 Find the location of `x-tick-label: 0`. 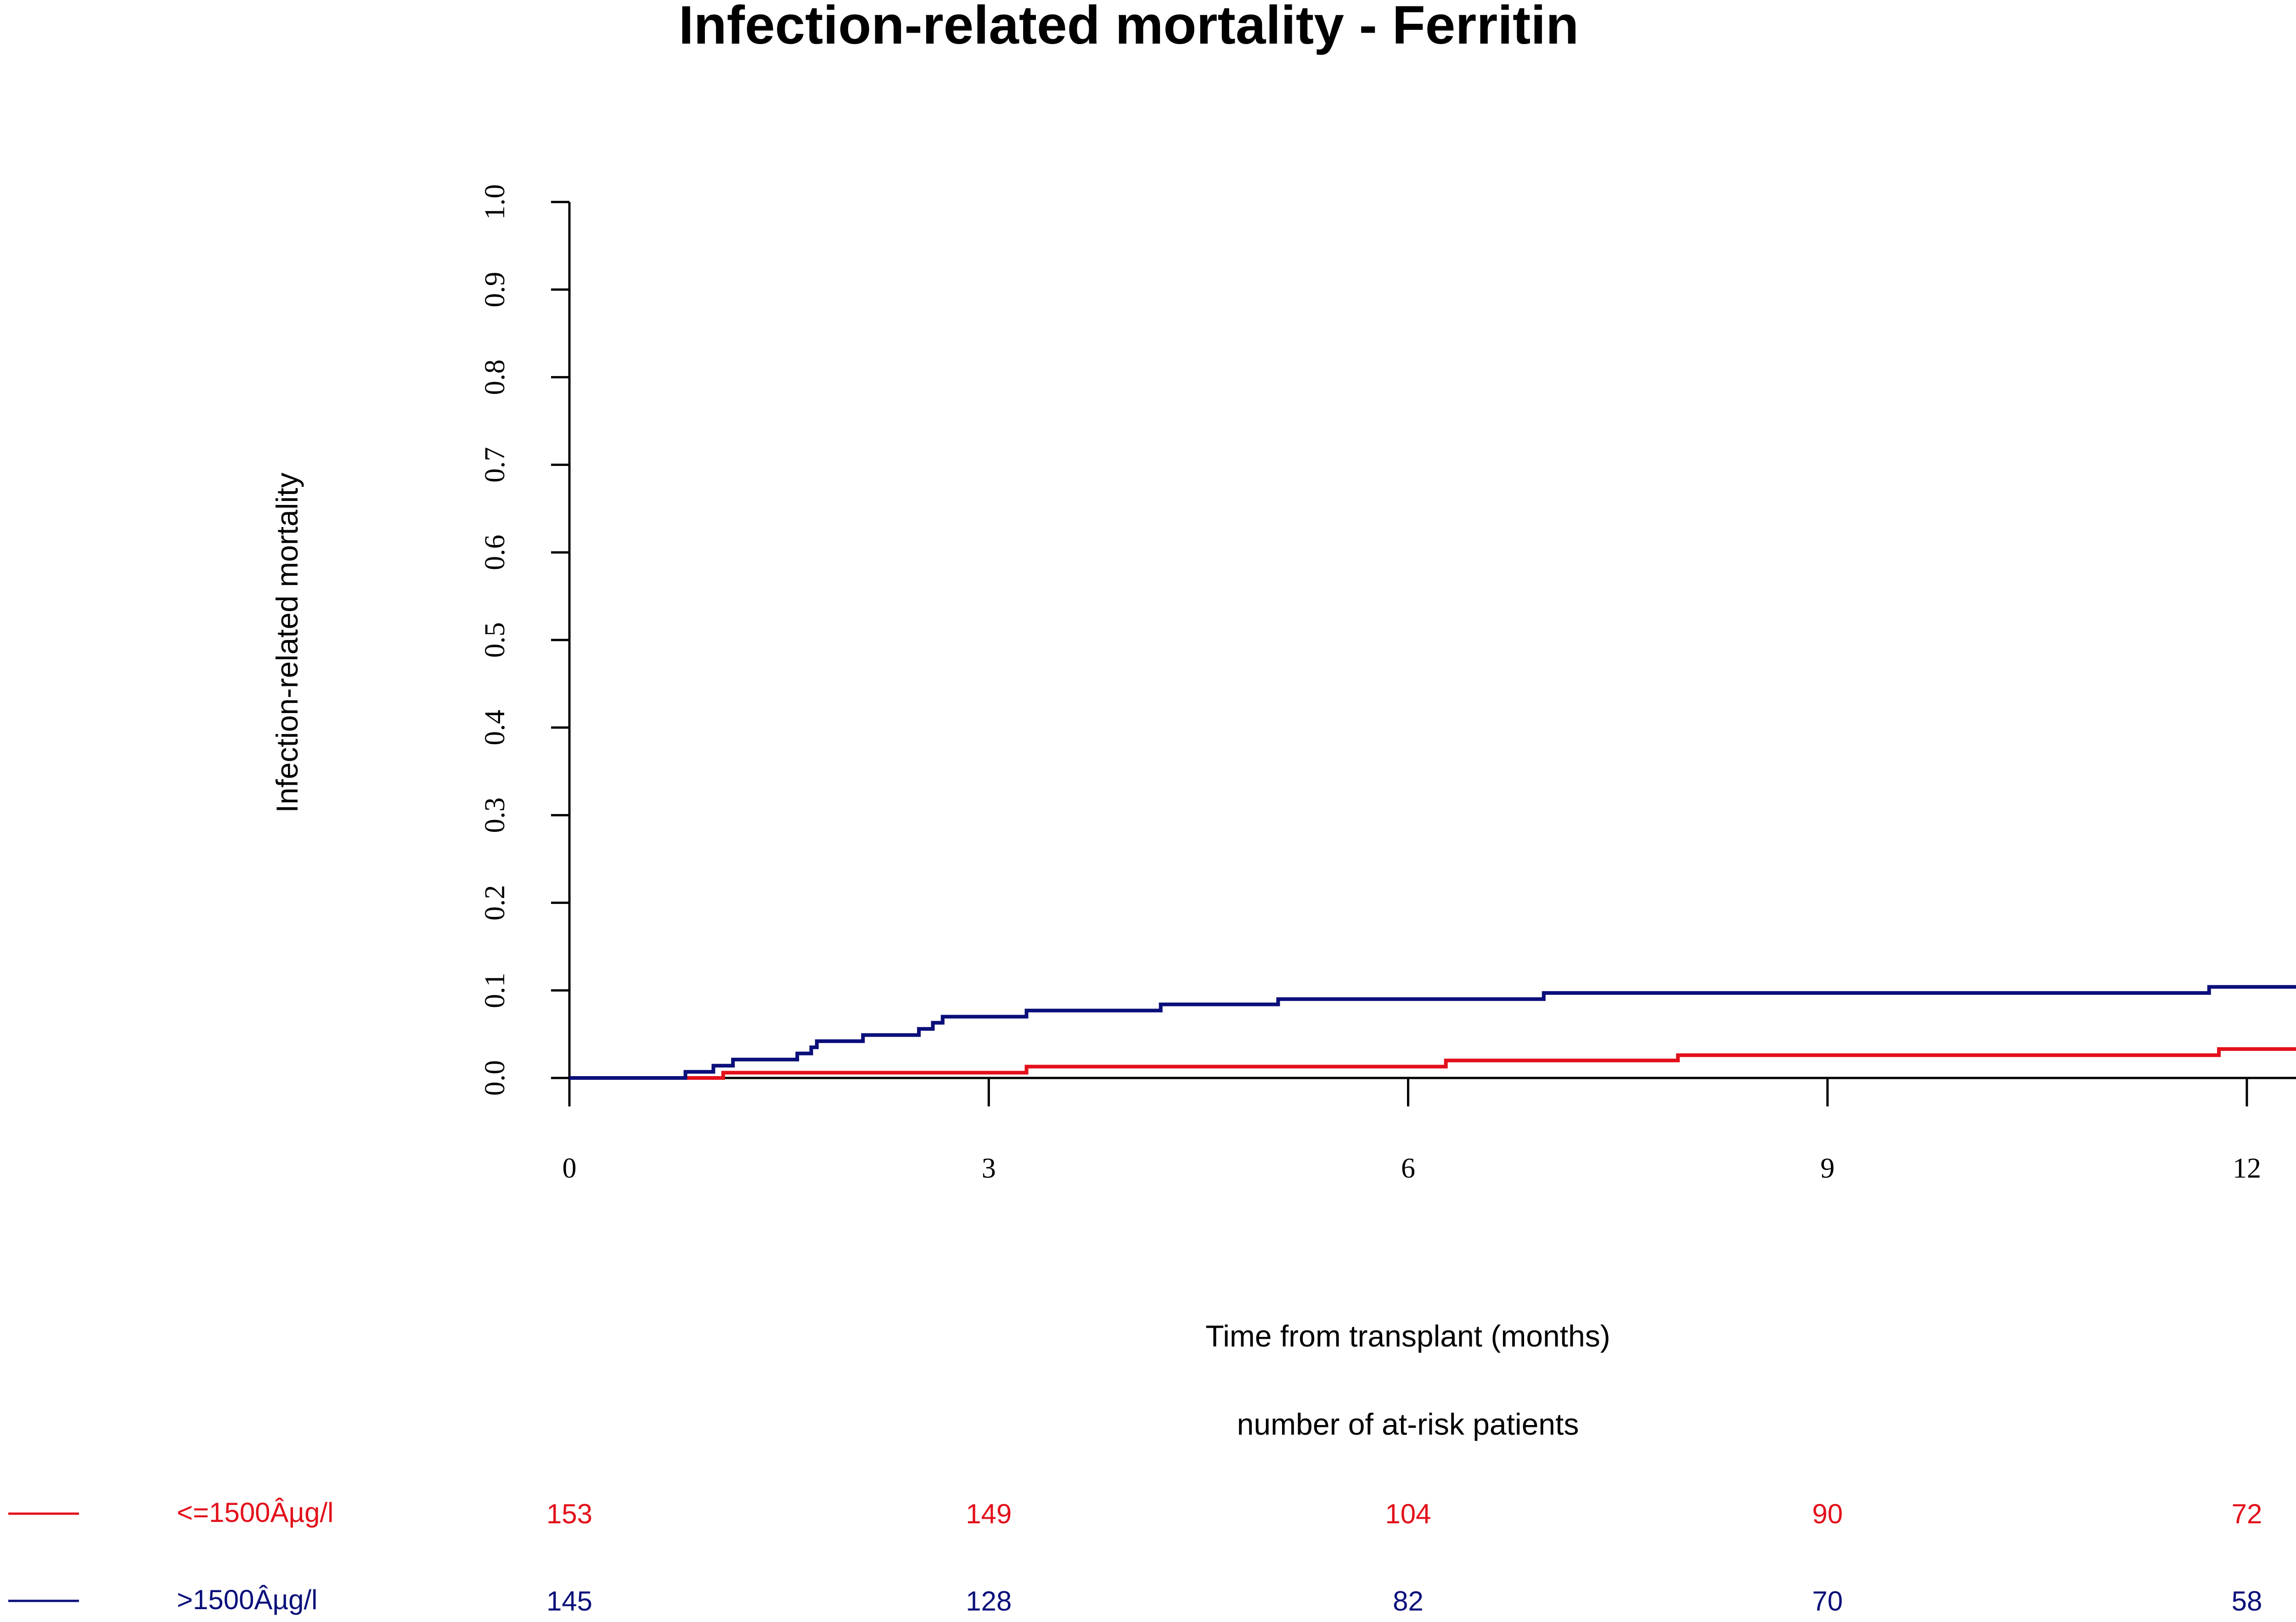

x-tick-label: 0 is located at coordinates (570, 1169).